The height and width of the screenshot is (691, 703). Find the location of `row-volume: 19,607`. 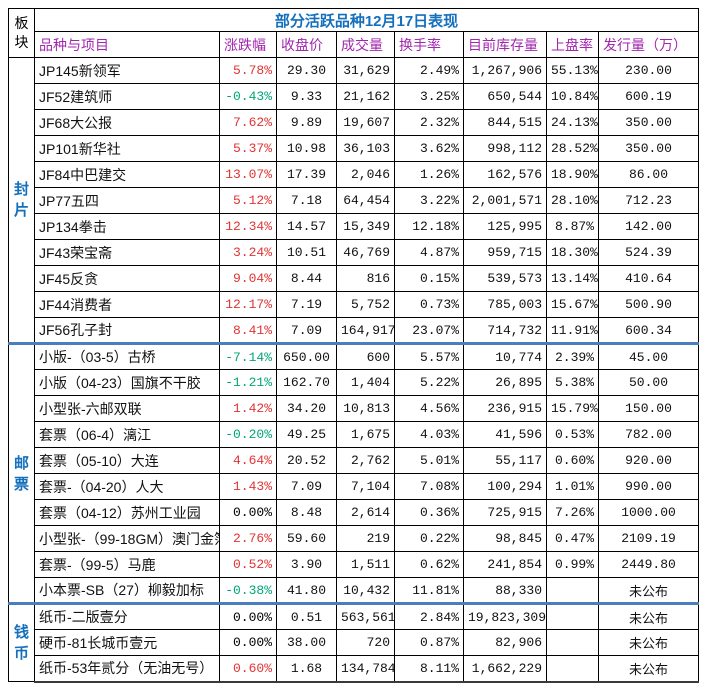

row-volume: 19,607 is located at coordinates (365, 122).